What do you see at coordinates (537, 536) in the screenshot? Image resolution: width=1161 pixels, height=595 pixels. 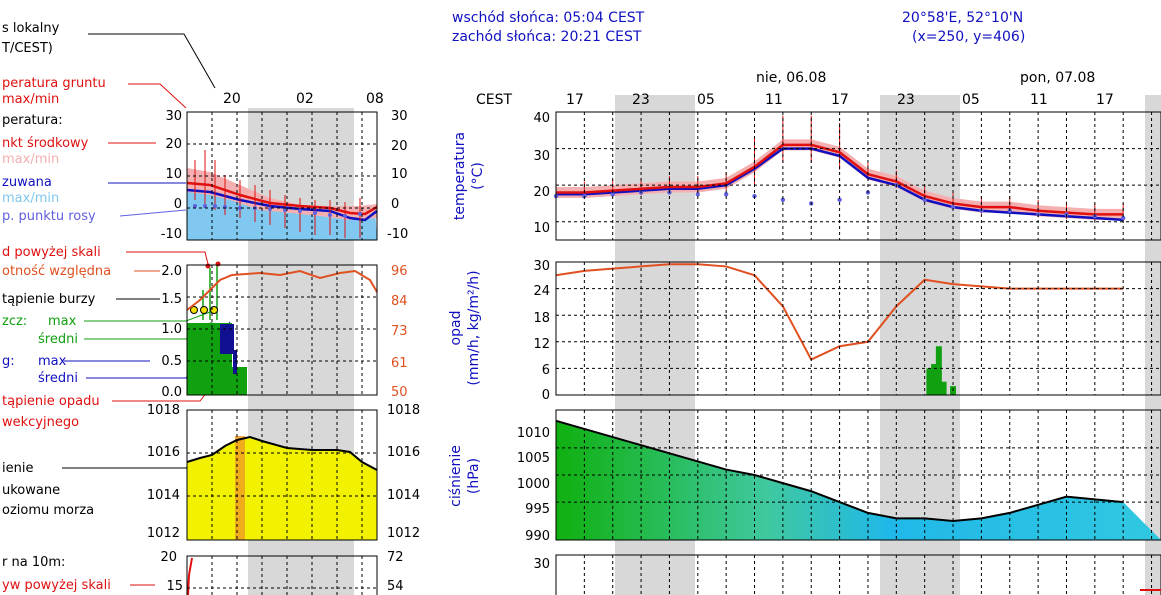 I see `main-pressure-tick: 990` at bounding box center [537, 536].